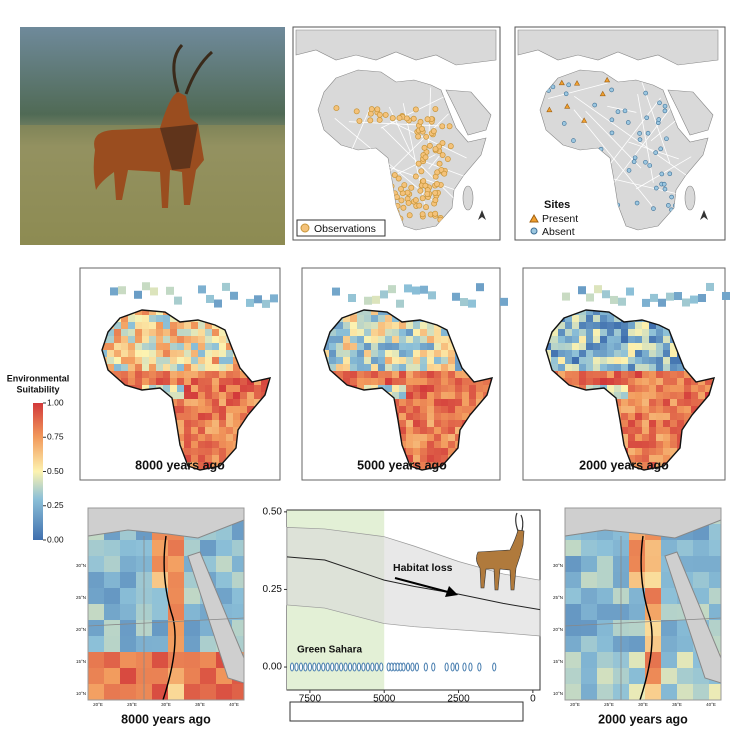 This screenshot has width=749, height=748. What do you see at coordinates (643, 719) in the screenshot?
I see `caption: 2000 years ago` at bounding box center [643, 719].